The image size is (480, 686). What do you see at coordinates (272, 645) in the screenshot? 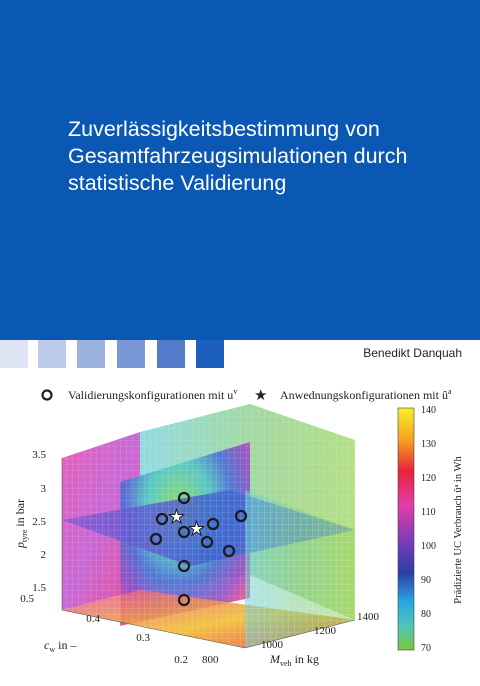
I see `svg-text: 1000` at bounding box center [272, 645].